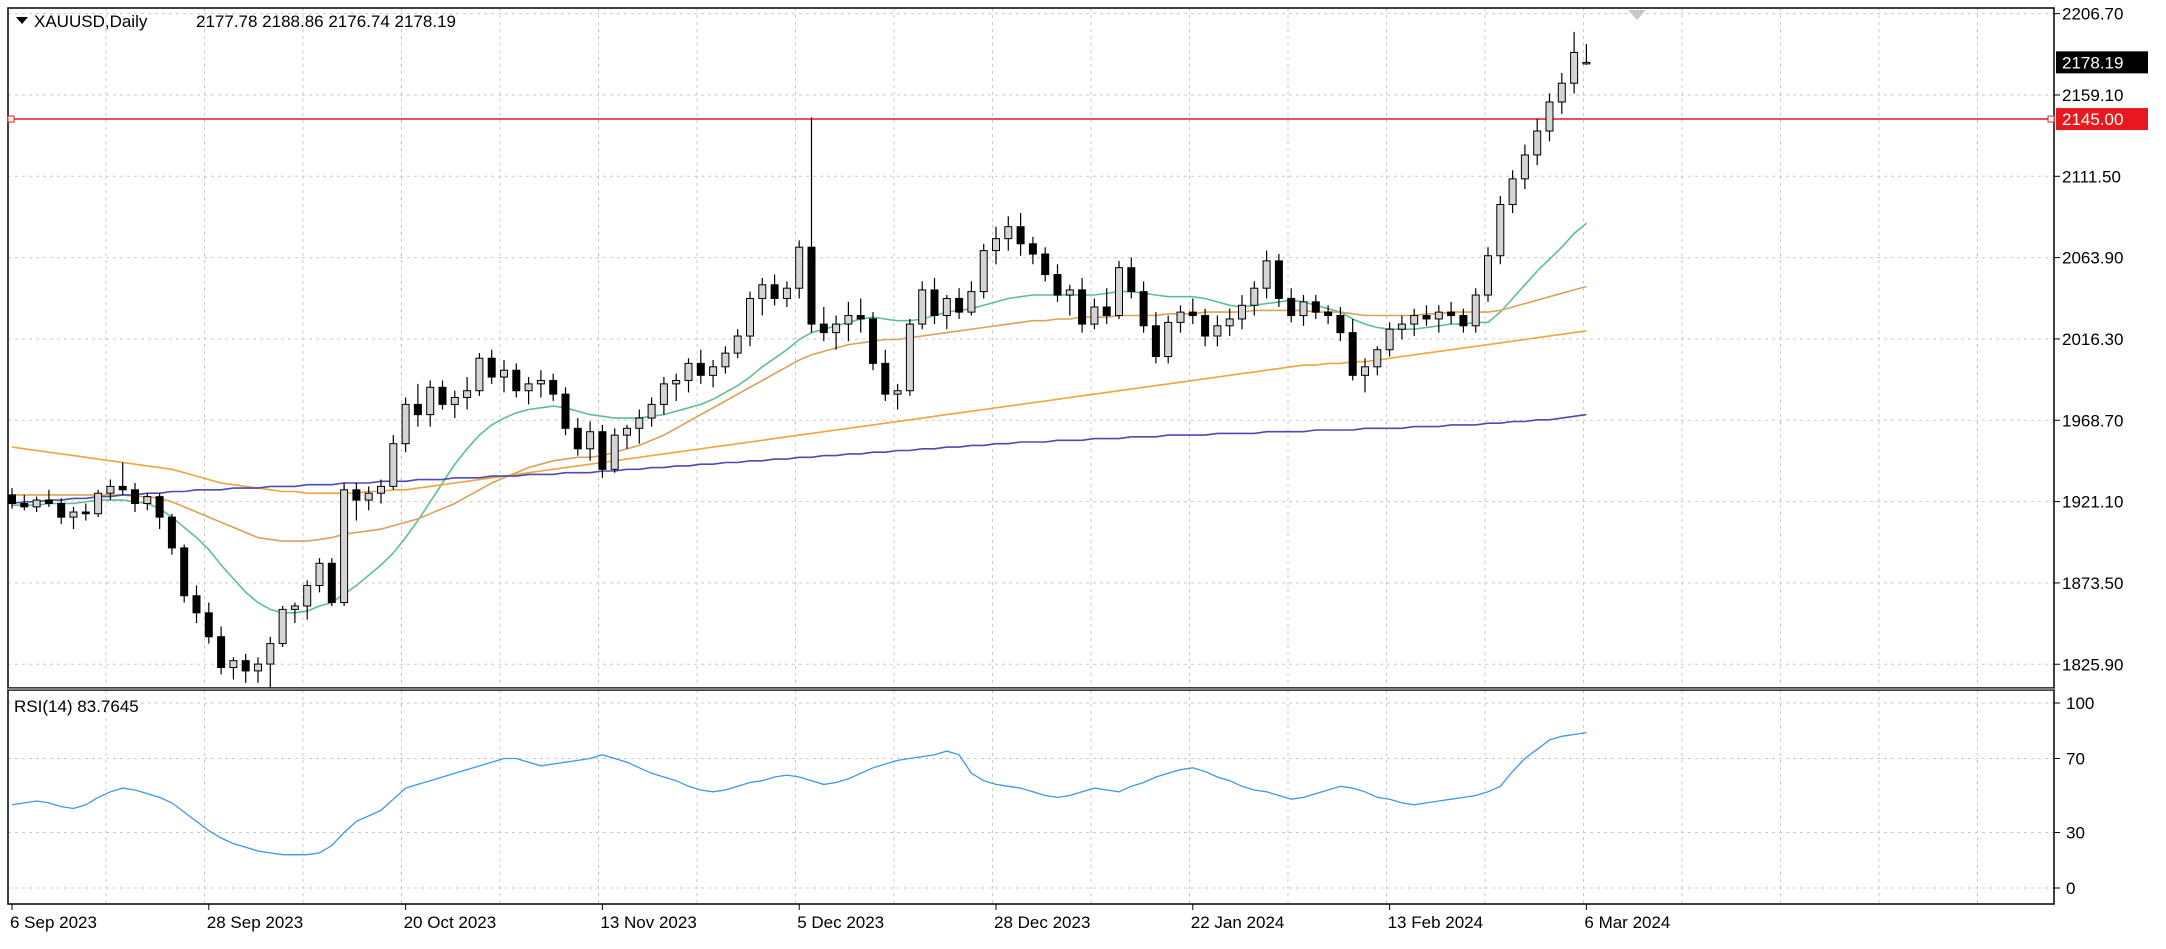  Describe the element at coordinates (2074, 796) in the screenshot. I see `rsi-axis: 100 70 30 0` at that location.